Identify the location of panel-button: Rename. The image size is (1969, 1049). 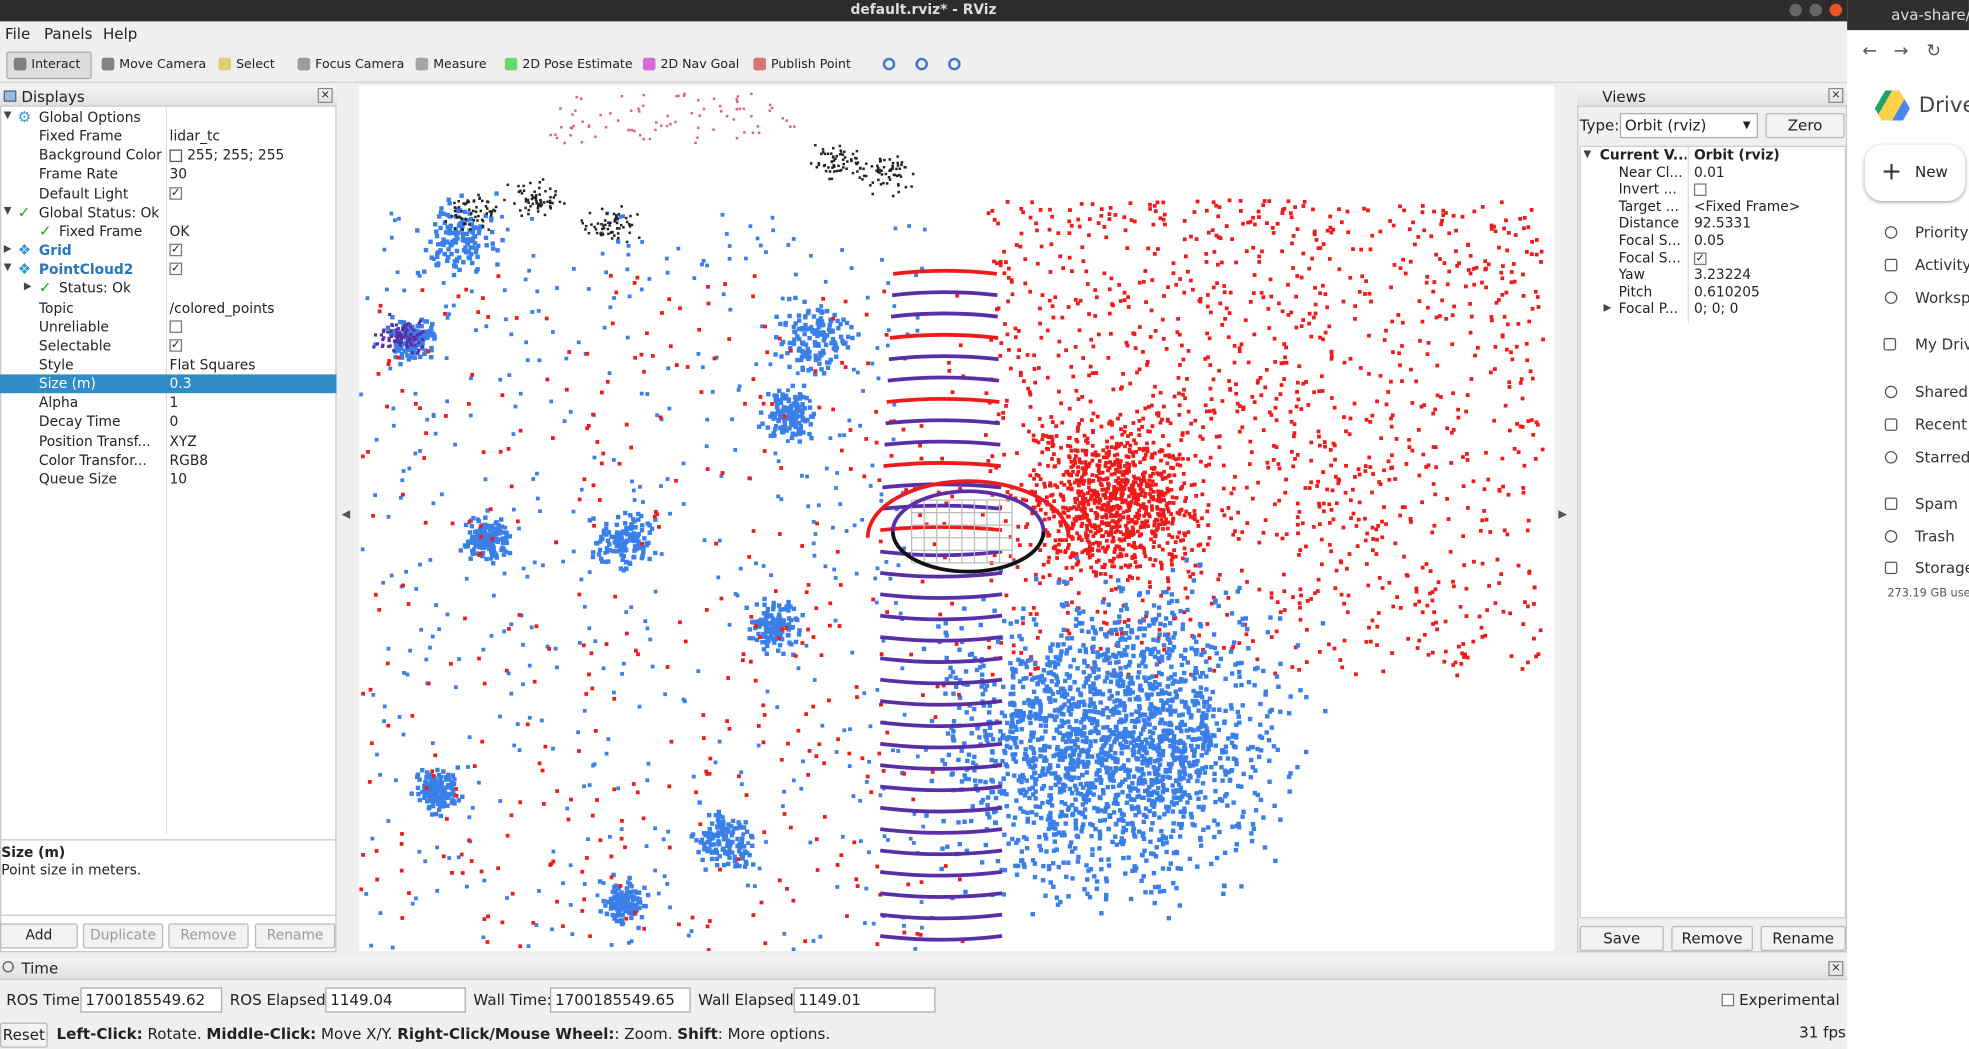
(295, 936).